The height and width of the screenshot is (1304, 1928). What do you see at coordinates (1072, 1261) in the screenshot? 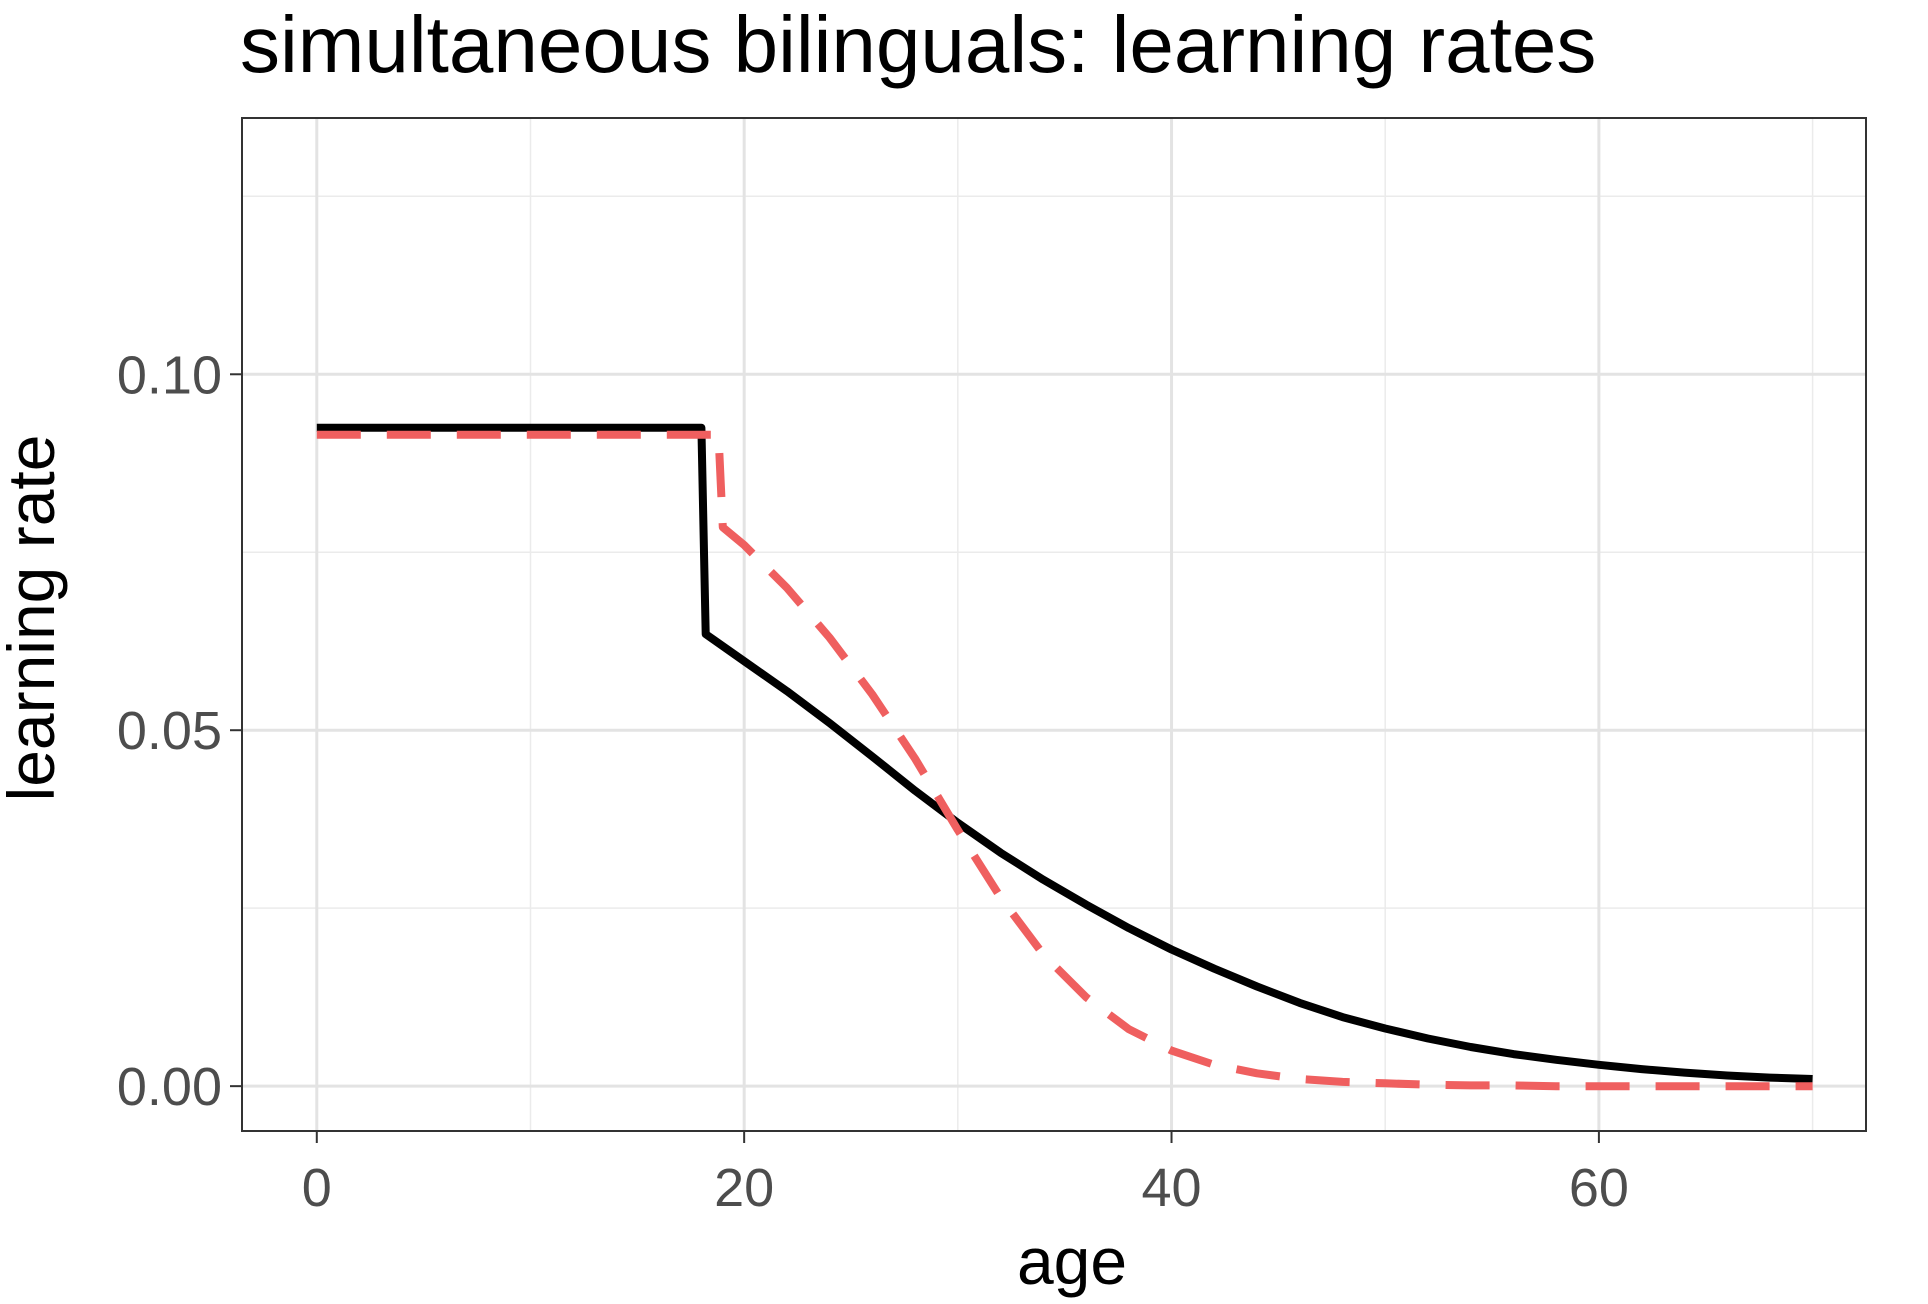
I see `x-axis-label: age` at bounding box center [1072, 1261].